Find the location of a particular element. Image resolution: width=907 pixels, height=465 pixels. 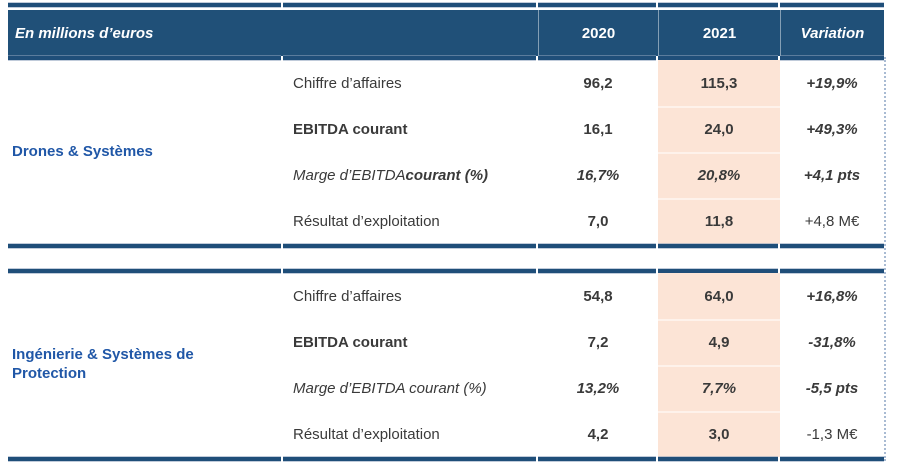

header-unit-label: En millions d’euros is located at coordinates (84, 33).